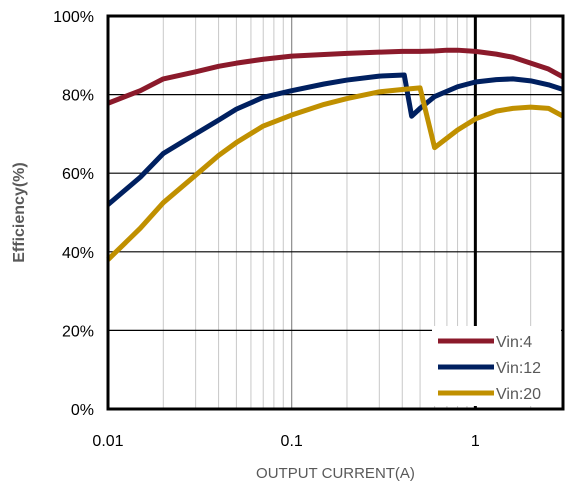 This screenshot has width=565, height=489. What do you see at coordinates (107, 441) in the screenshot?
I see `x-tick-label: 0.01` at bounding box center [107, 441].